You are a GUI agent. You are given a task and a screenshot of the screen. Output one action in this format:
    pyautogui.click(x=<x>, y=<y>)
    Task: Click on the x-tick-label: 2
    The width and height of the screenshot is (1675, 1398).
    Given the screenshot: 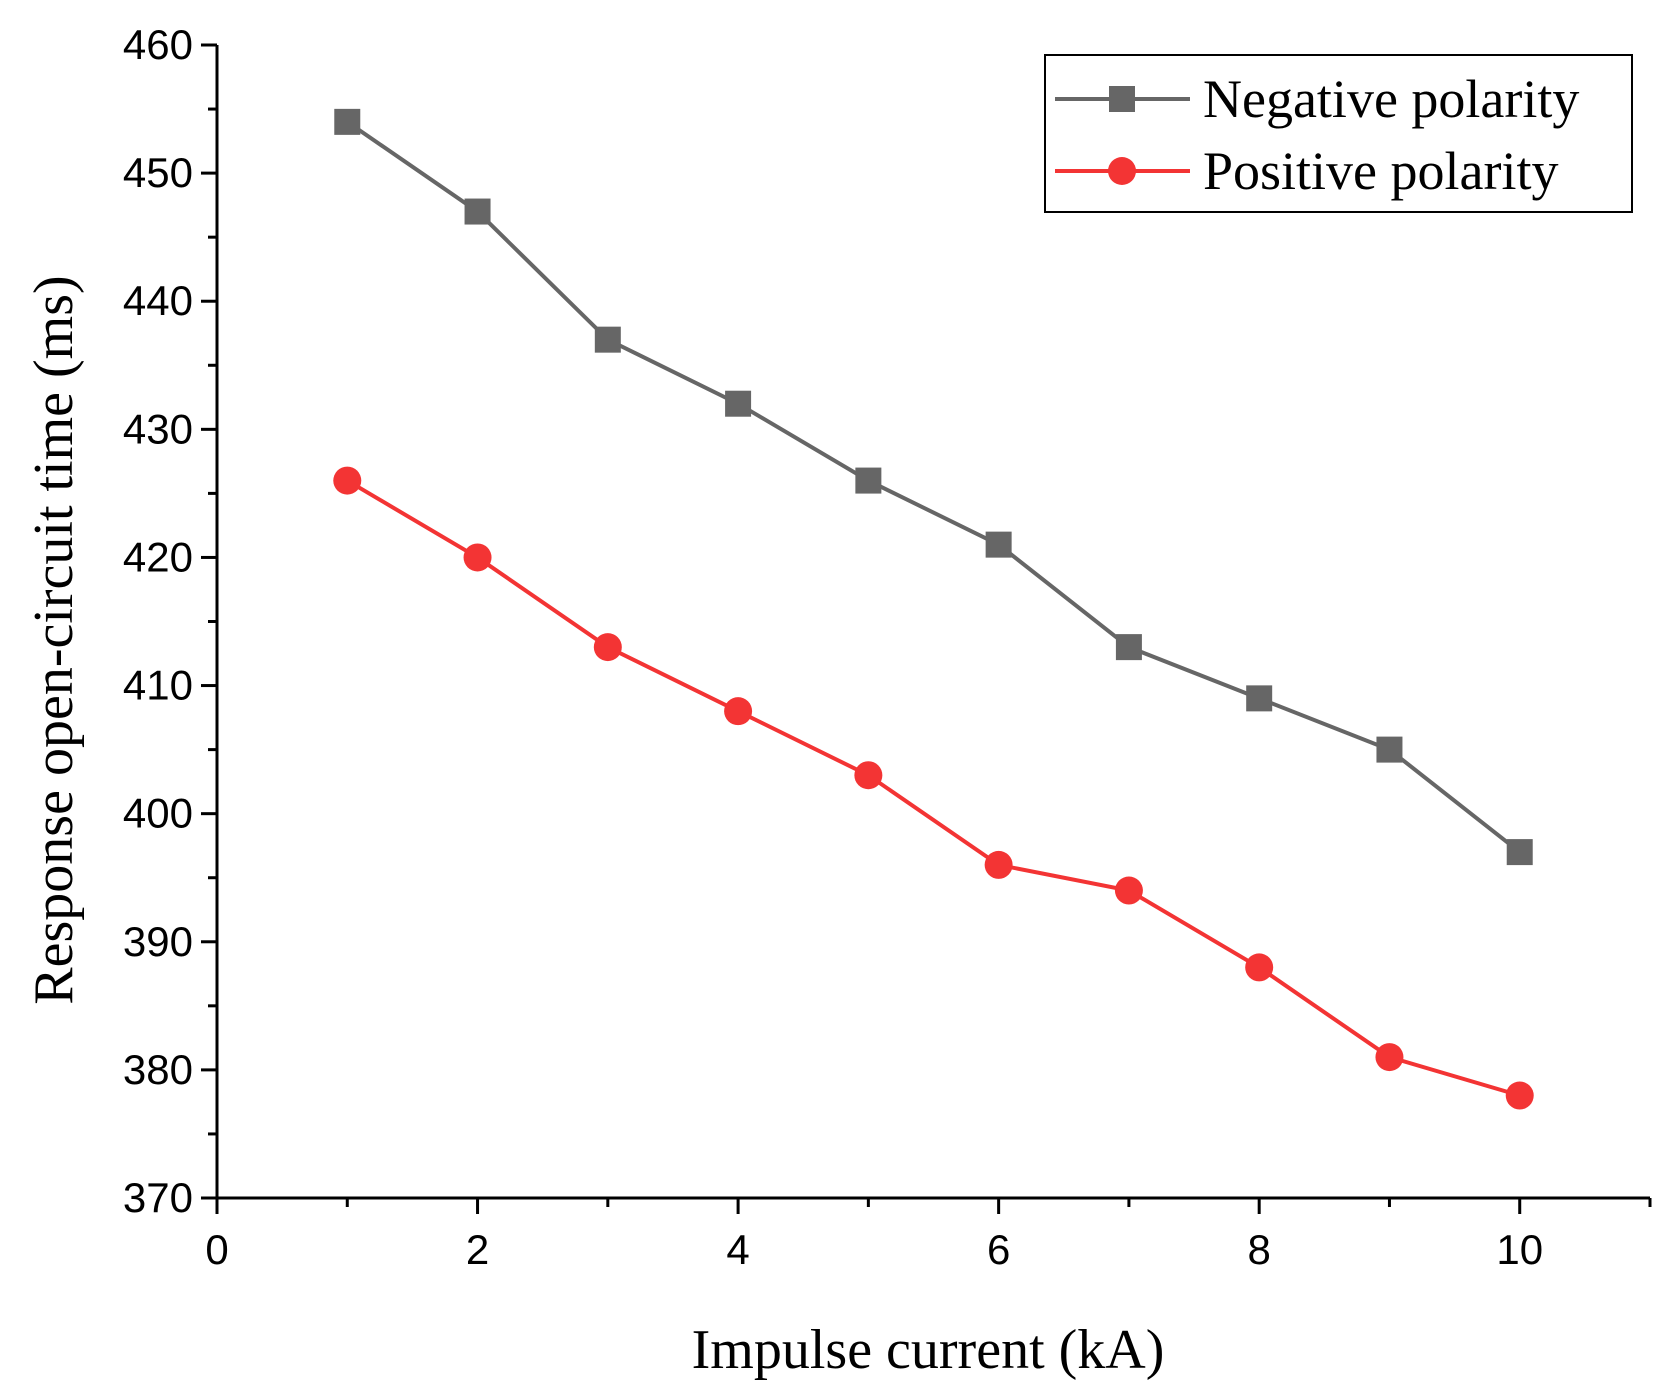 What is the action you would take?
    pyautogui.click(x=477, y=1249)
    